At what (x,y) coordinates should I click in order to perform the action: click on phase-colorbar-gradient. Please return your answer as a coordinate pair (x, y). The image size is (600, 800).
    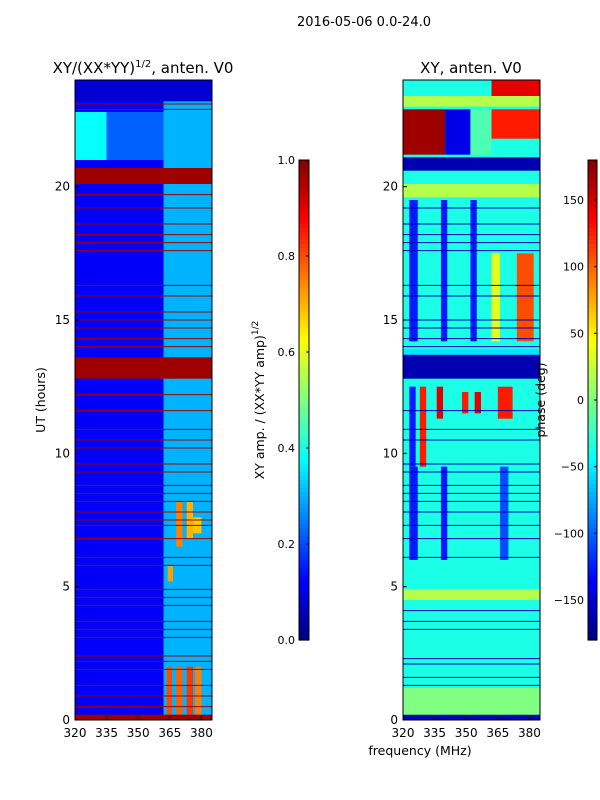
    Looking at the image, I should click on (592, 400).